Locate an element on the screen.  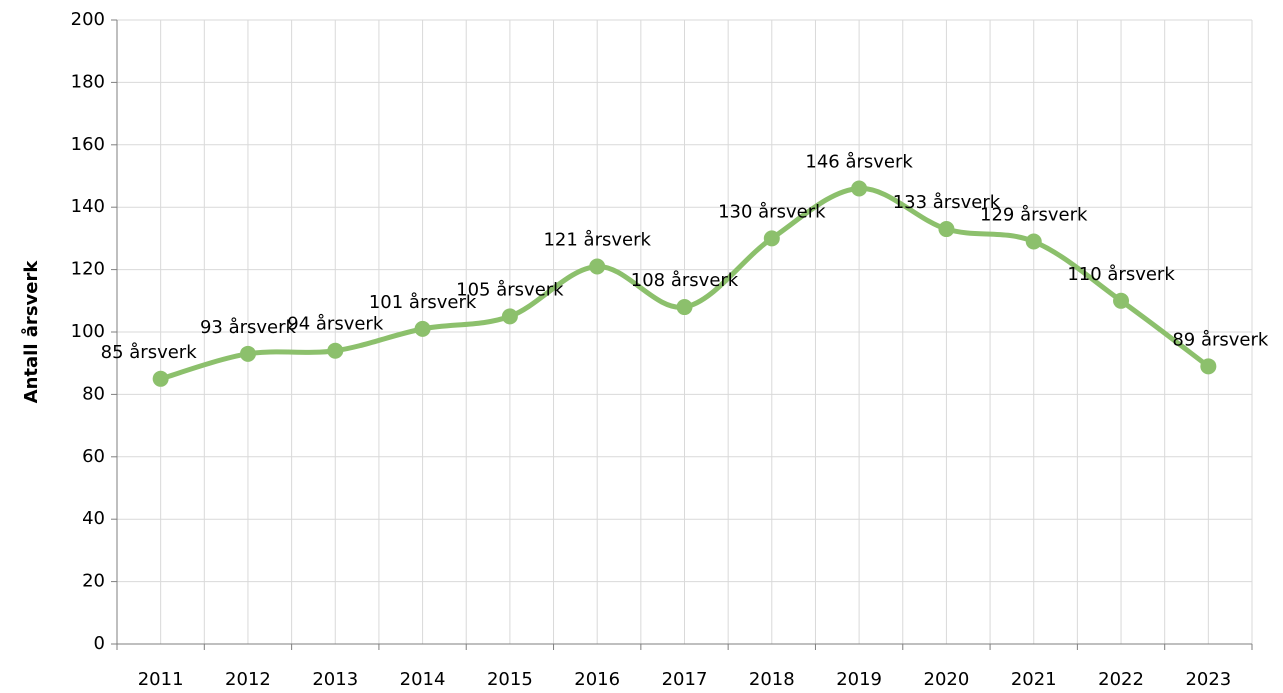
y-tick-label: 0 is located at coordinates (99, 643).